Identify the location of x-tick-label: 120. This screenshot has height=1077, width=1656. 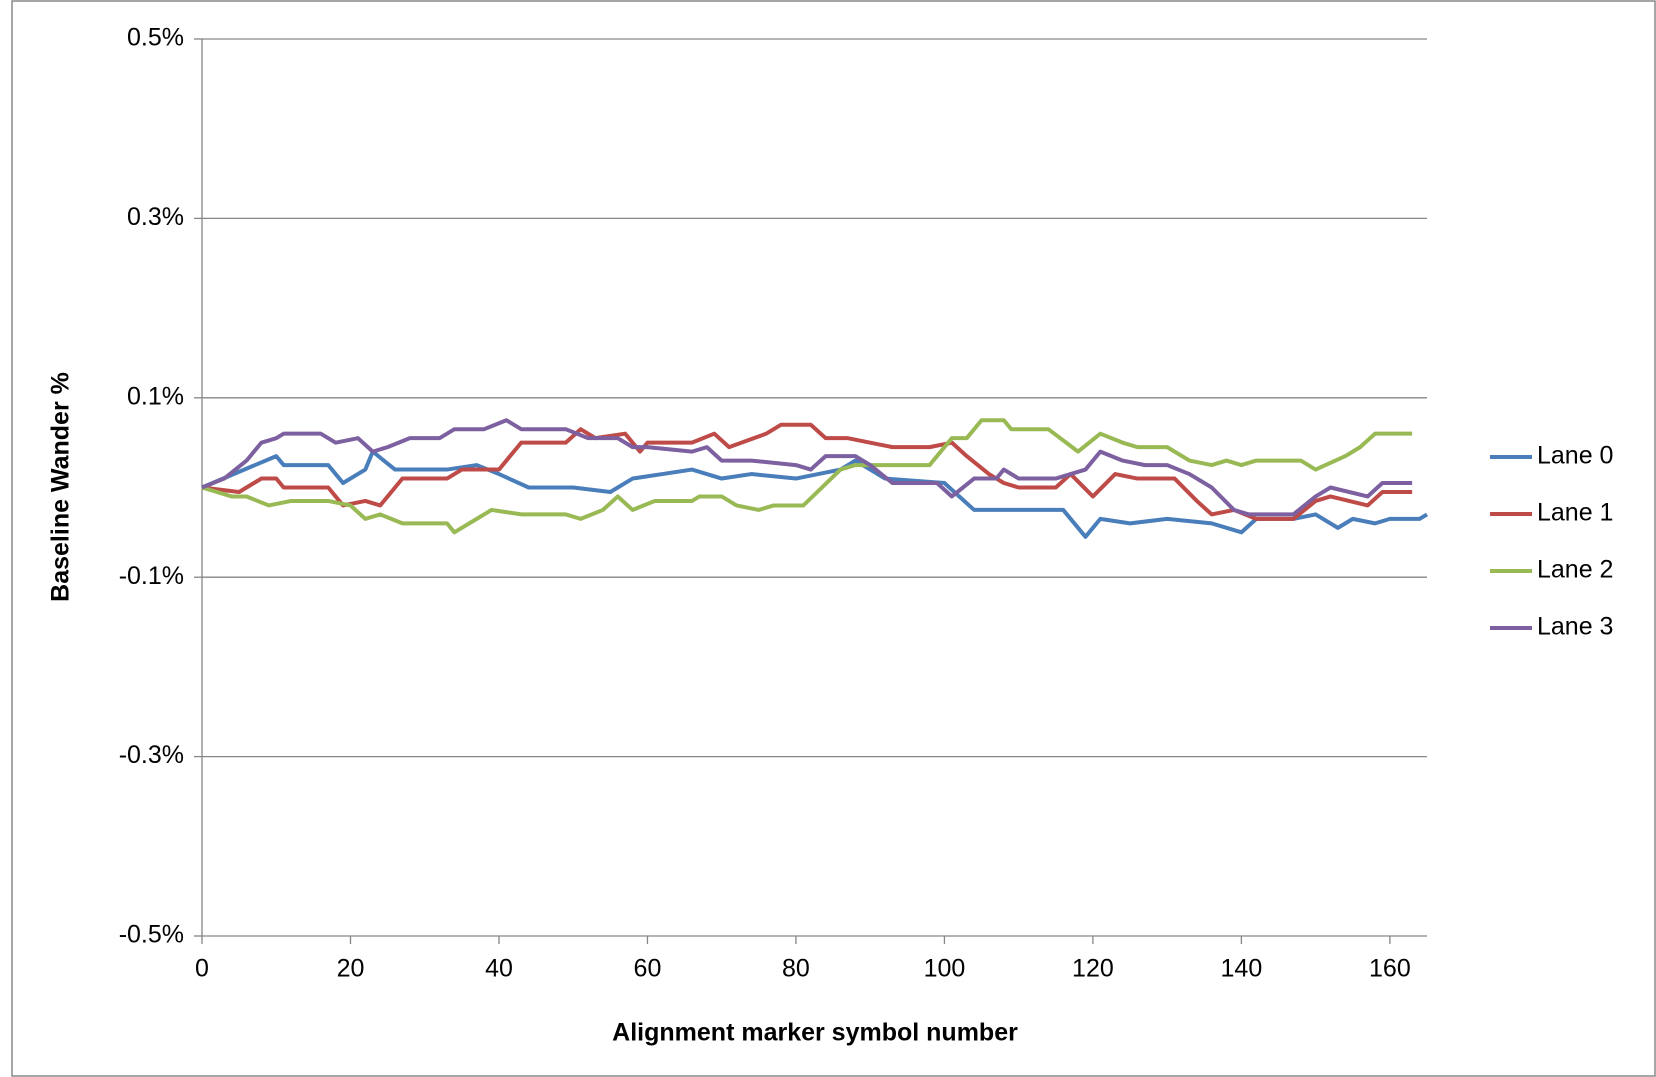
(1093, 969).